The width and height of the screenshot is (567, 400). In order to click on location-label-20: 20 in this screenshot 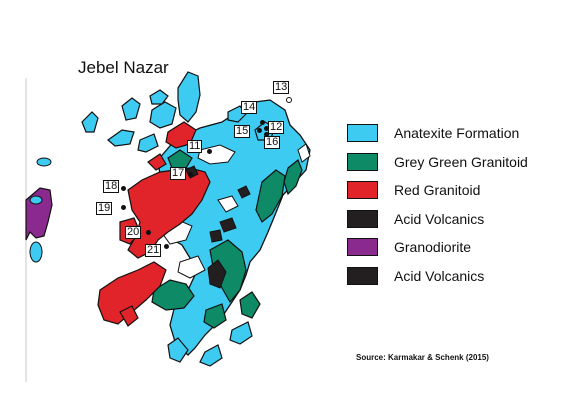, I will do `click(133, 232)`.